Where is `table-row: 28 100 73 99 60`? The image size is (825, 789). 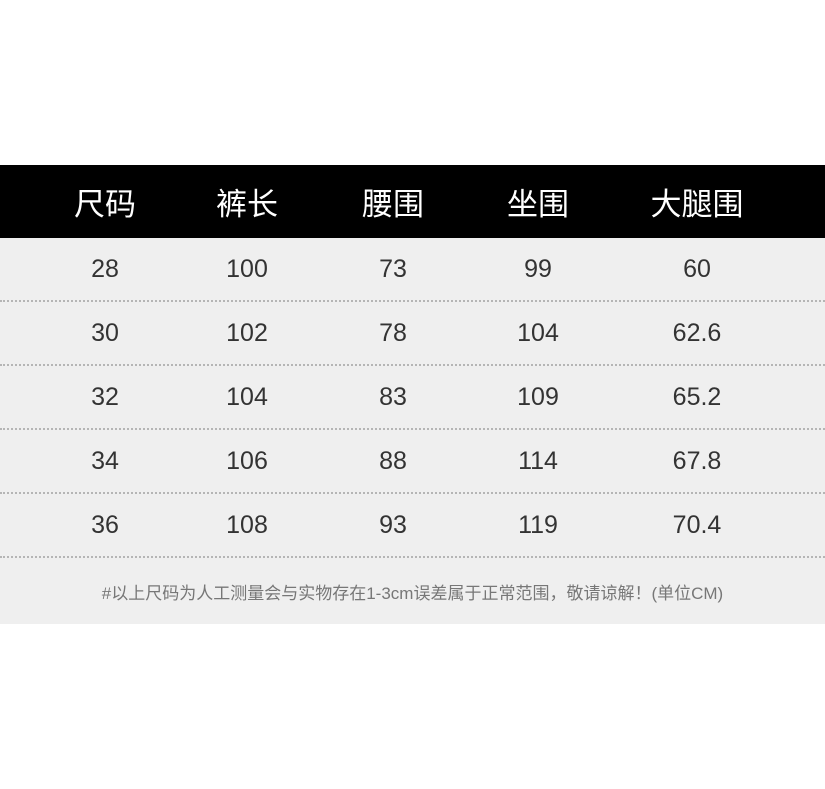 table-row: 28 100 73 99 60 is located at coordinates (412, 270).